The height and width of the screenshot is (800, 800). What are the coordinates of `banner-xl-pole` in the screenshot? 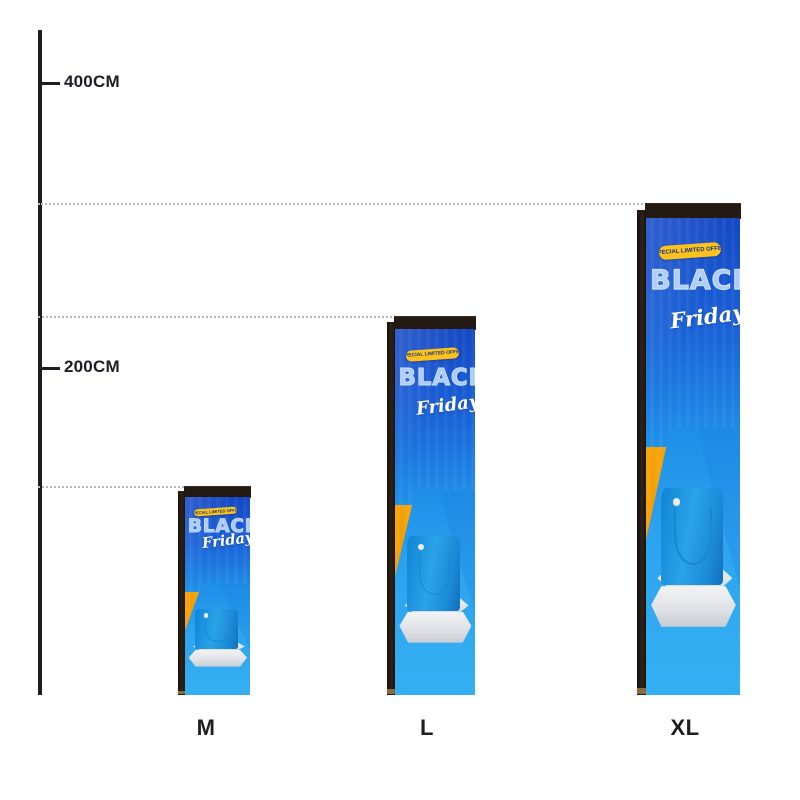 It's located at (641, 452).